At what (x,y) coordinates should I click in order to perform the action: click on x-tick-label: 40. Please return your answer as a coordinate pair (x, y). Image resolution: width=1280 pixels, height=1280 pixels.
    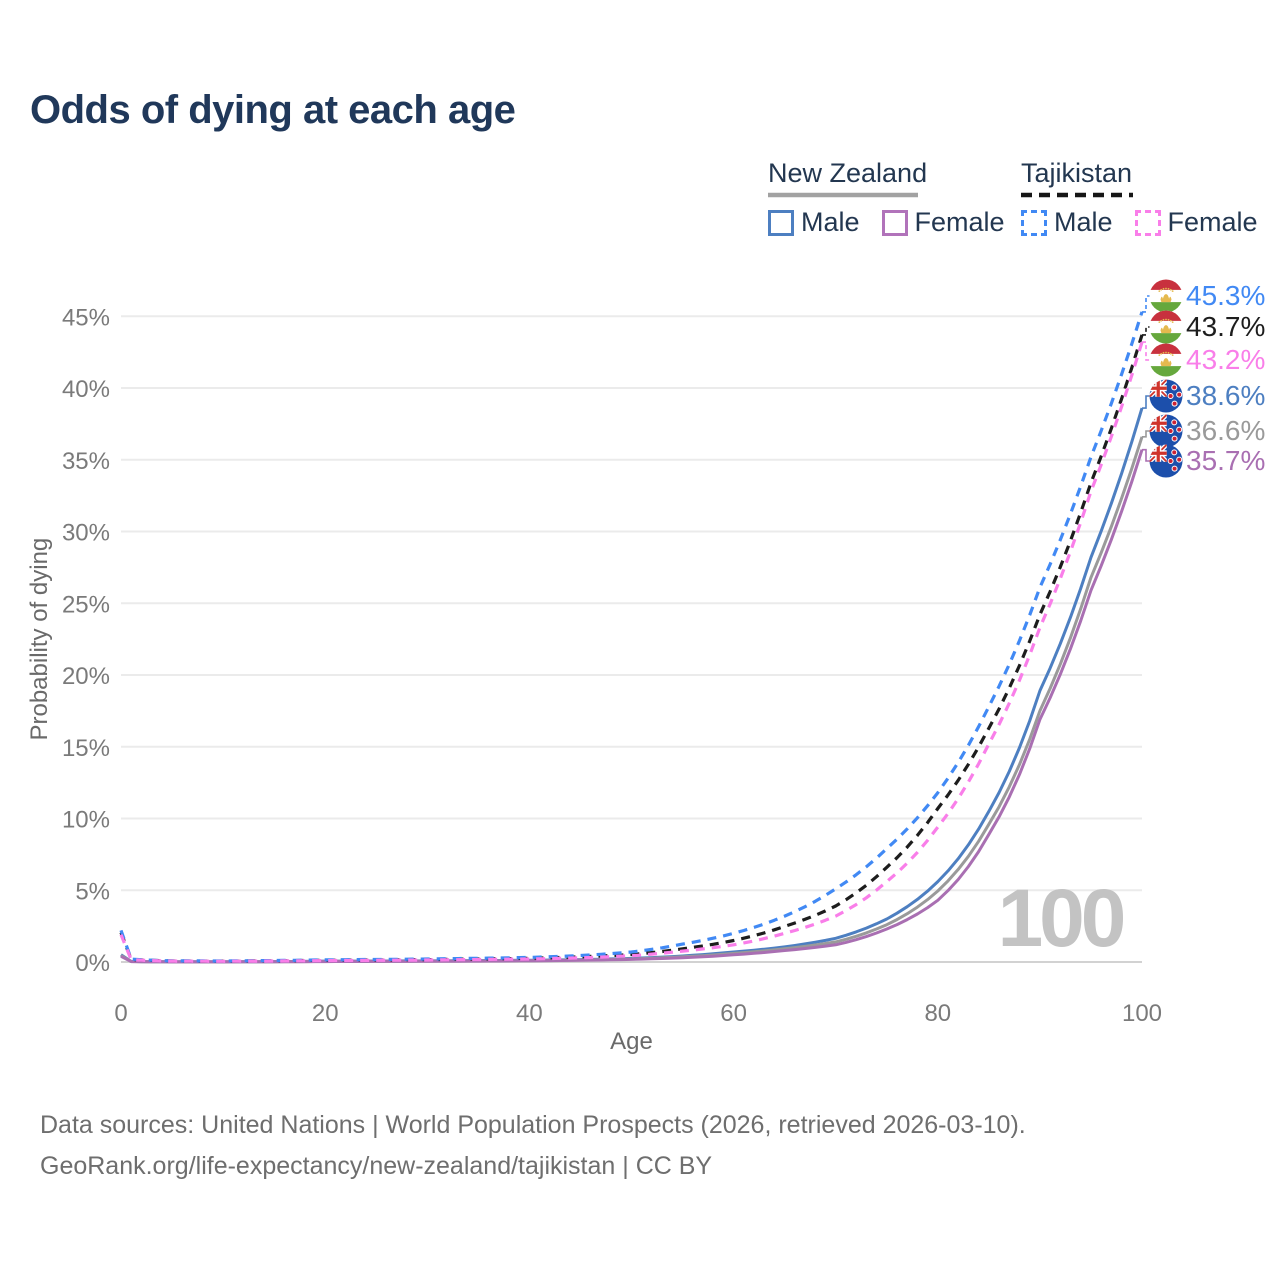
    Looking at the image, I should click on (529, 1013).